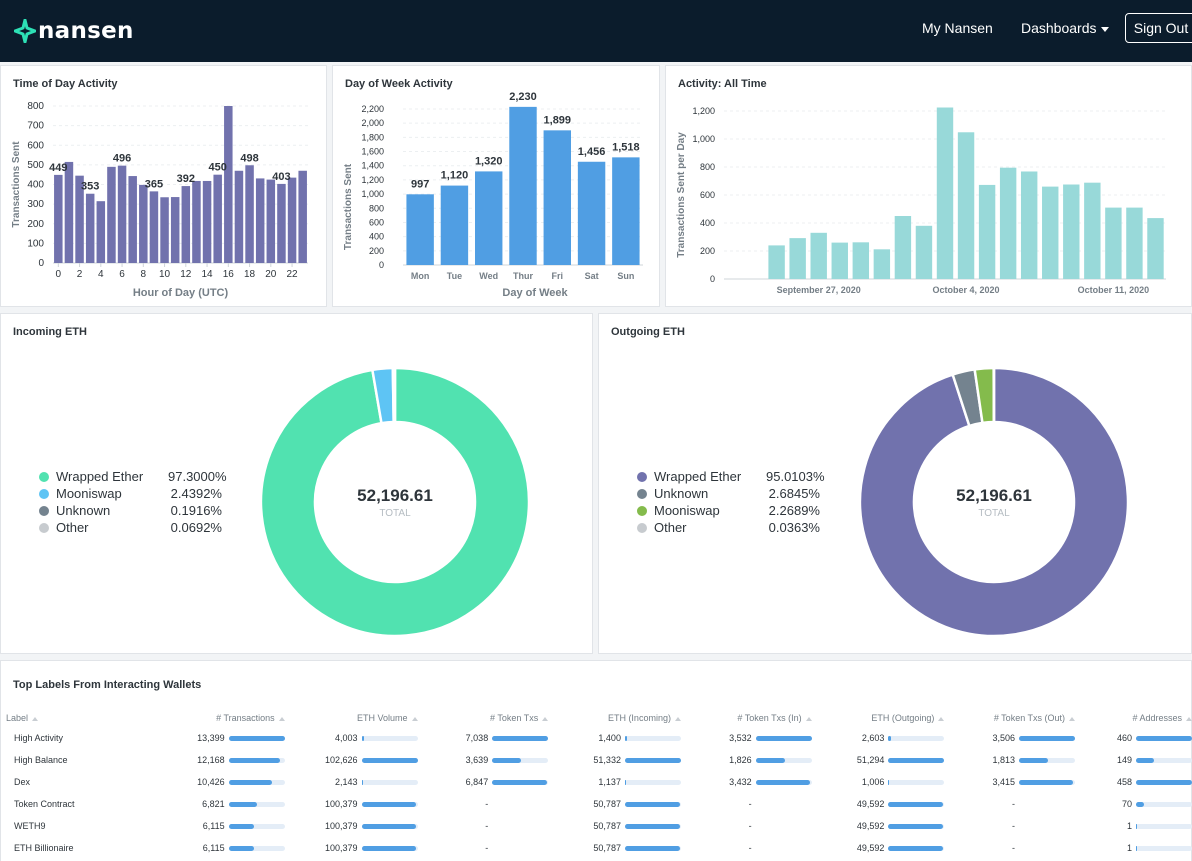 The width and height of the screenshot is (1192, 861). What do you see at coordinates (1124, 738) in the screenshot?
I see `cell-value: 460` at bounding box center [1124, 738].